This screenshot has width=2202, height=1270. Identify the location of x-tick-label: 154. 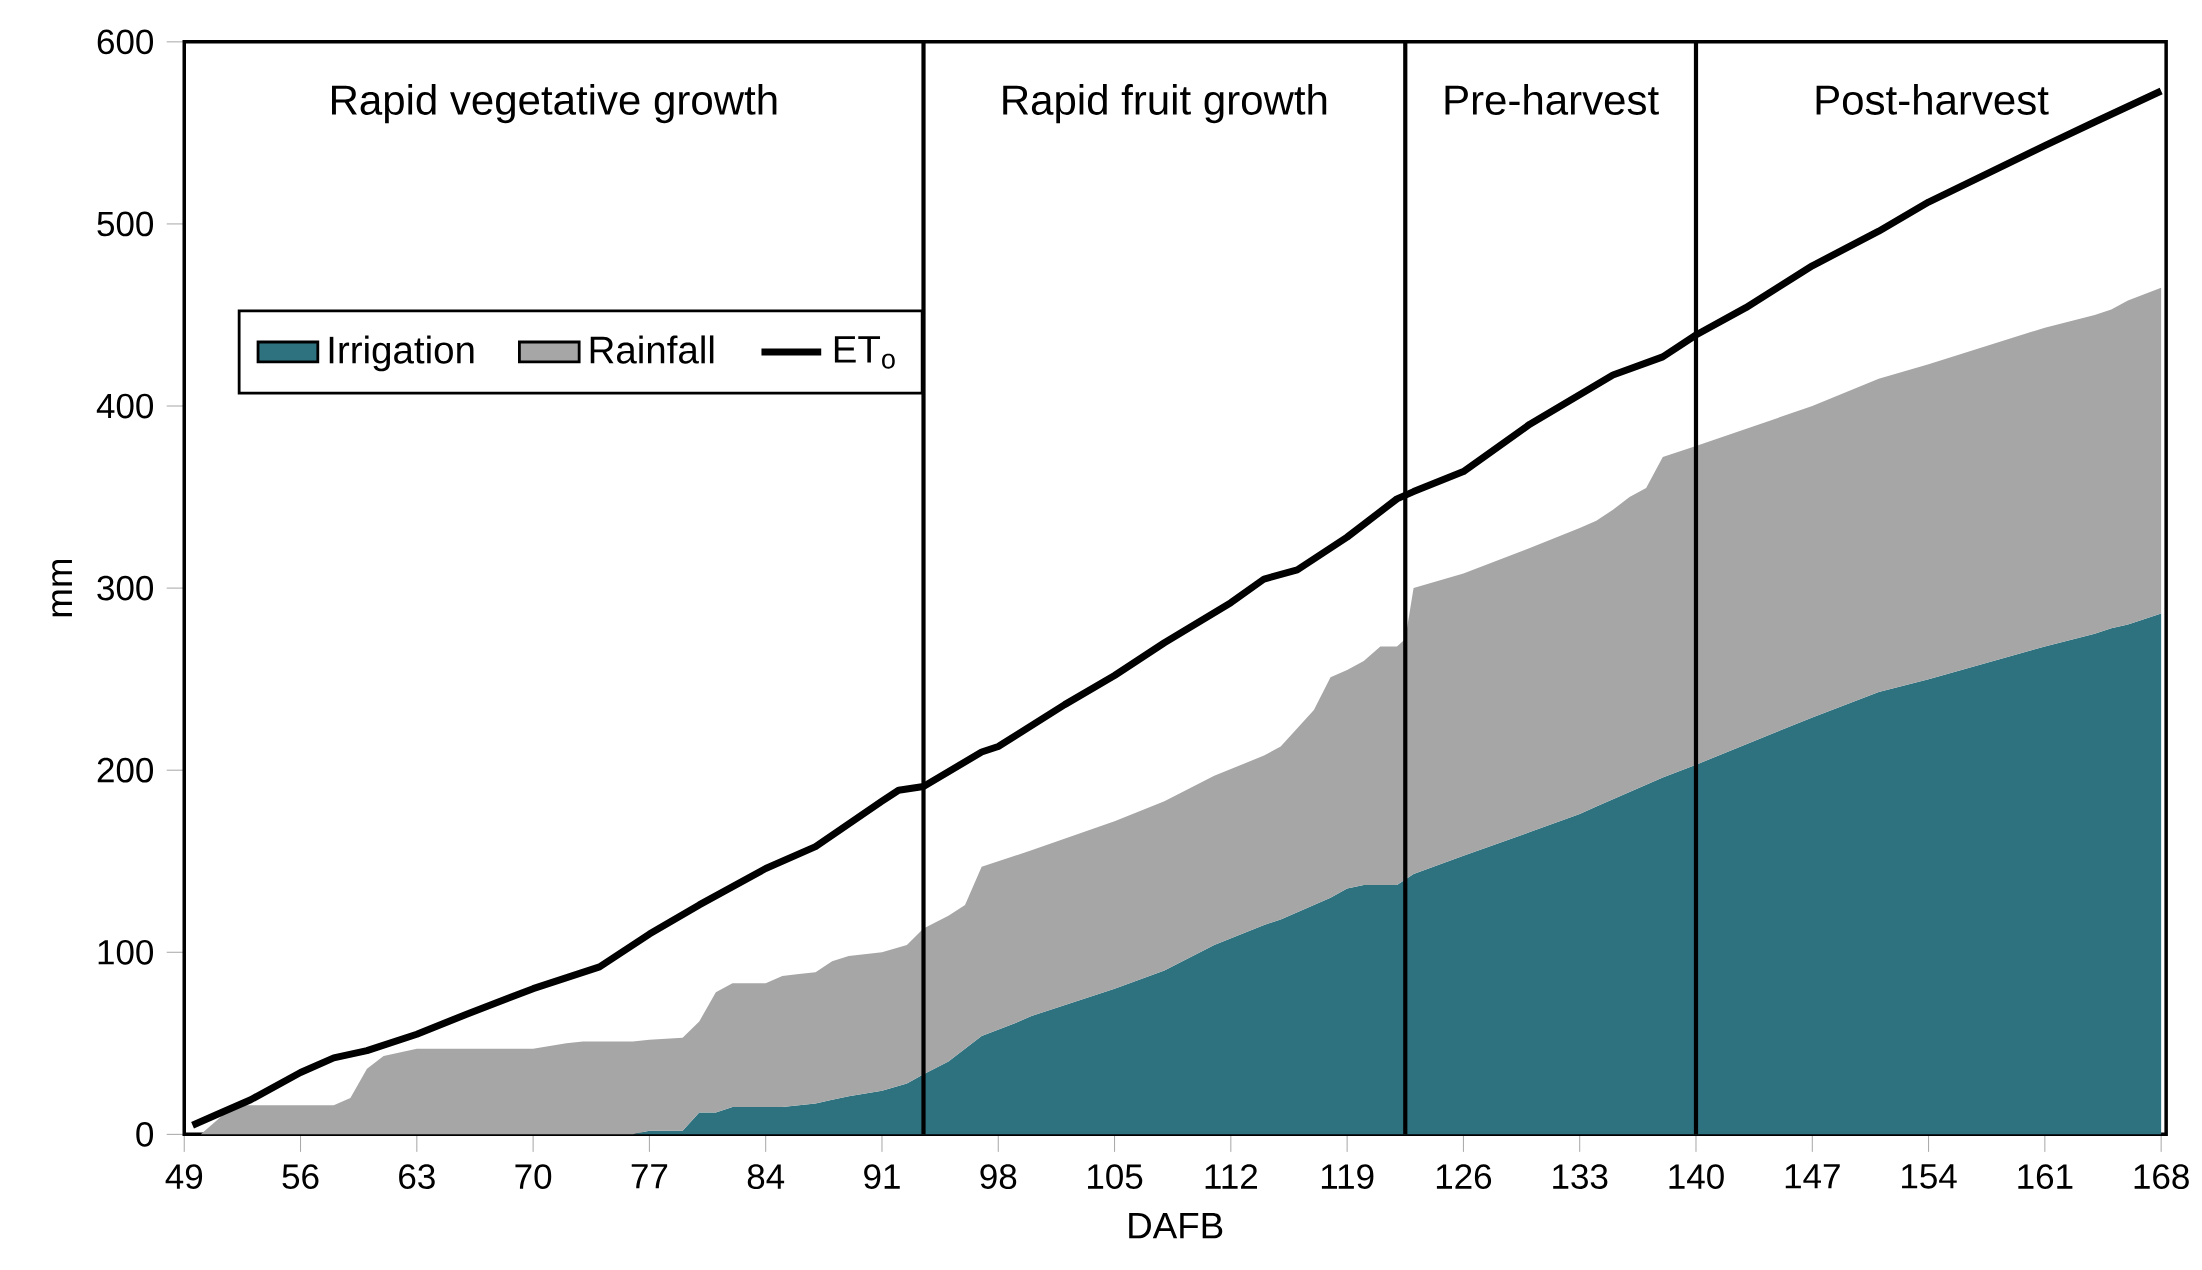
(1929, 1176).